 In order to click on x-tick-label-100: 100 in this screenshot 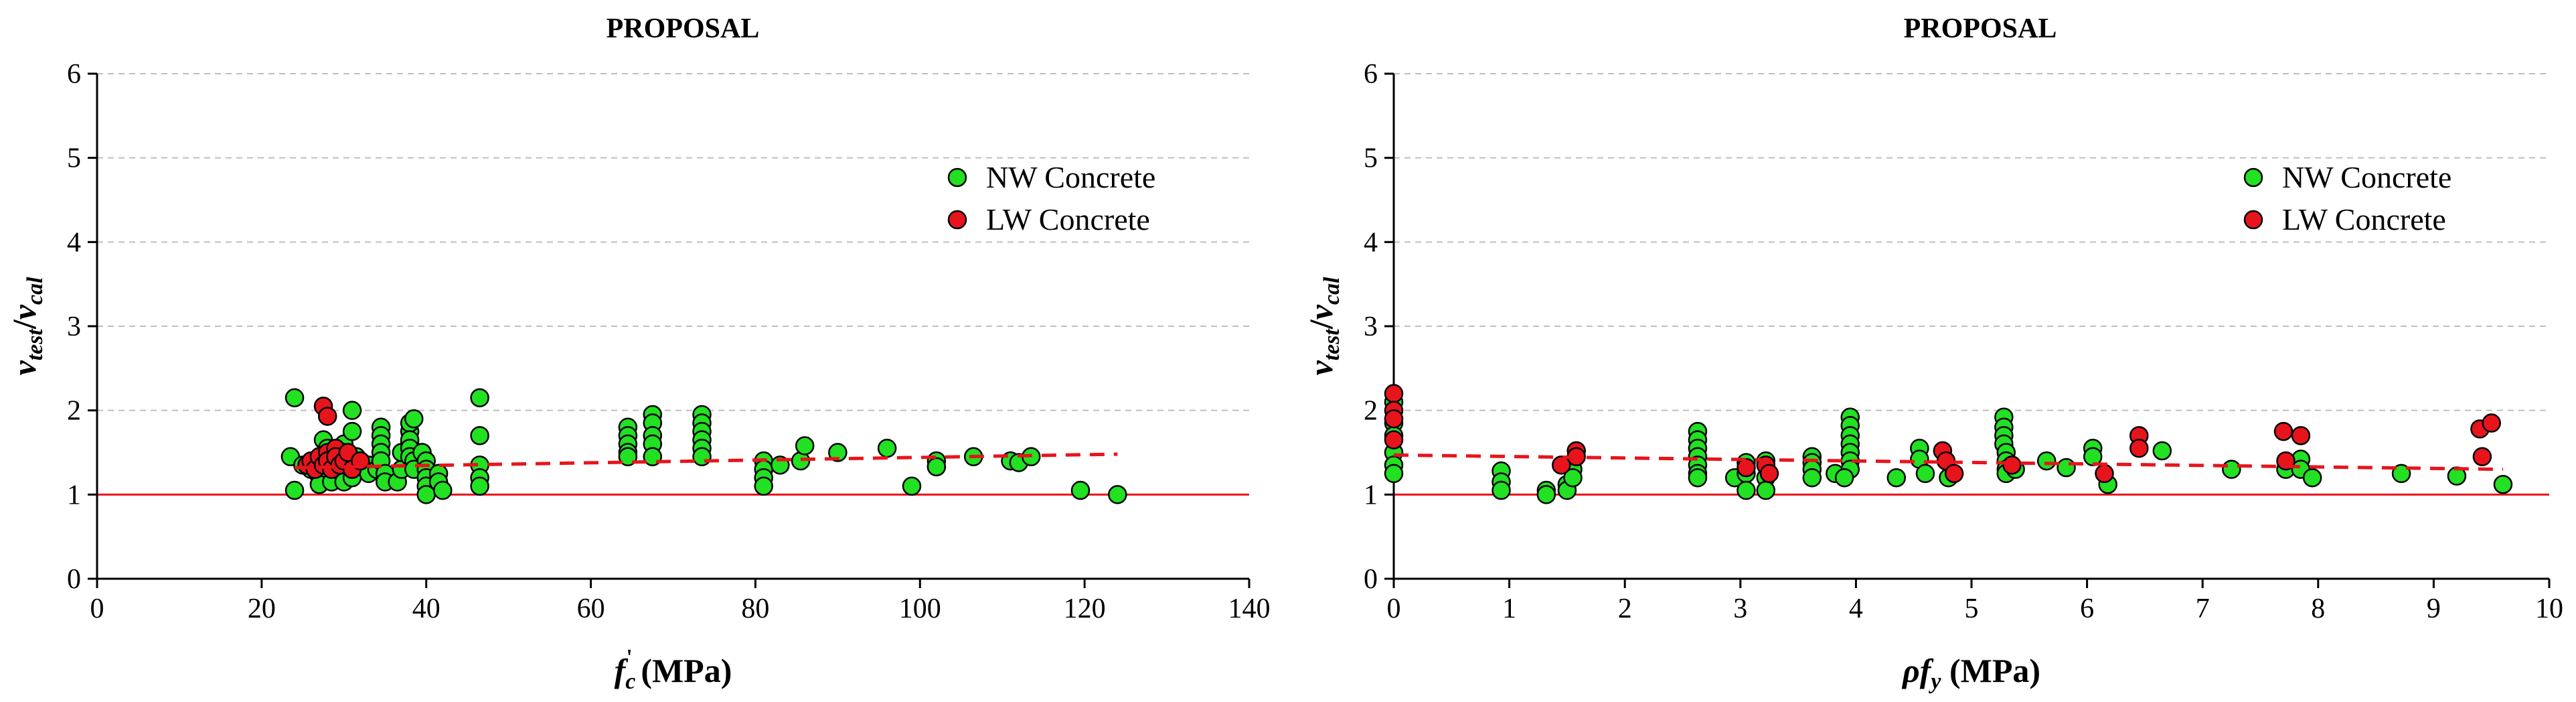, I will do `click(920, 608)`.